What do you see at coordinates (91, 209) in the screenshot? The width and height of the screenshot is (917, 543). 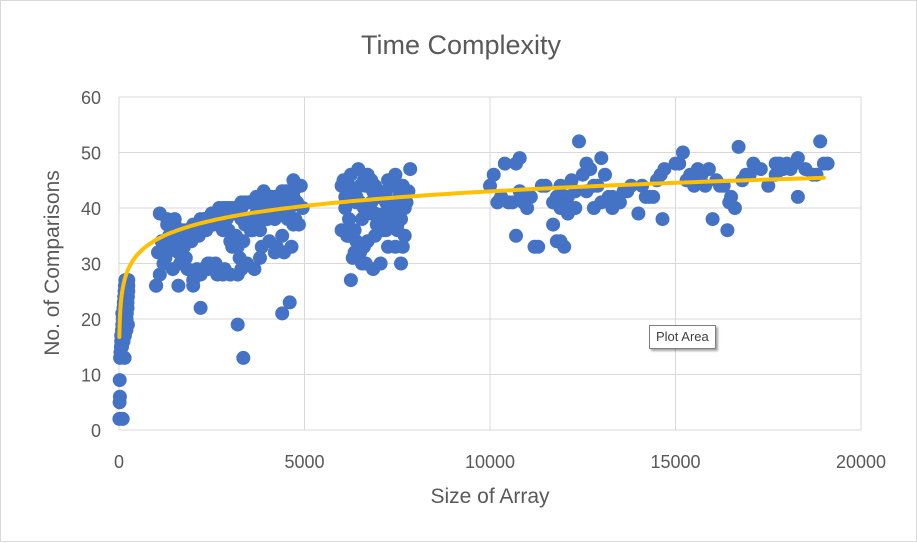 I see `y-tick-label: 40` at bounding box center [91, 209].